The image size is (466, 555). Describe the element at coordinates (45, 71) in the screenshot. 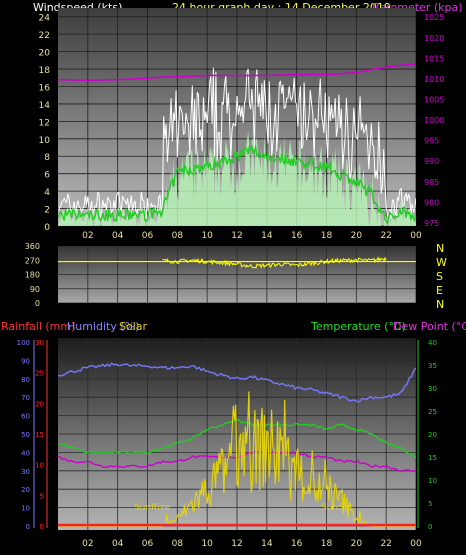

I see `windspeed-tick-label: 18` at that location.